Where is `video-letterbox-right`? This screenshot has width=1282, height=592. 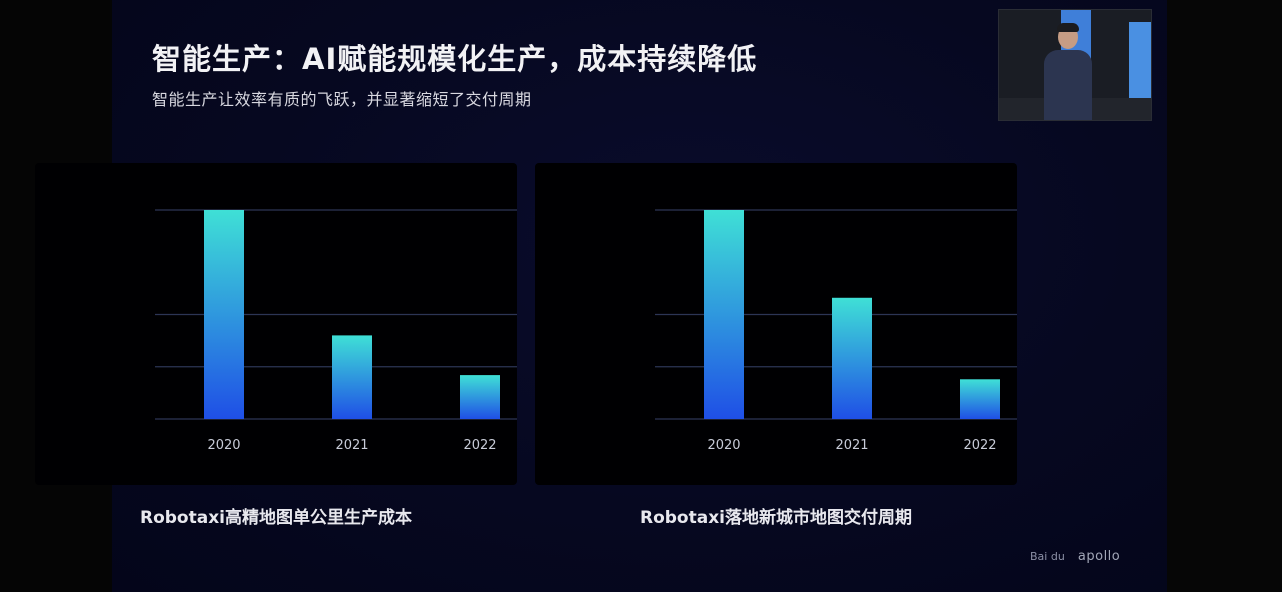 video-letterbox-right is located at coordinates (1224, 296).